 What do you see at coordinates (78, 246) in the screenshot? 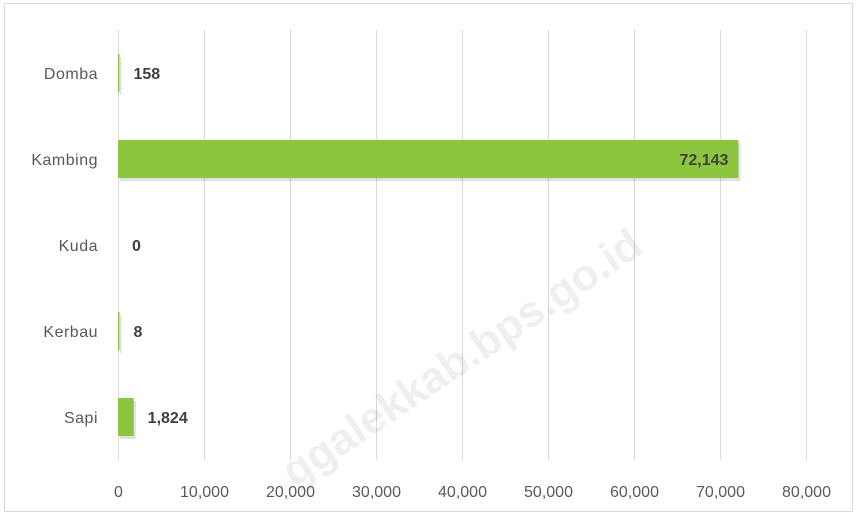
I see `y-tick-label: Kuda` at bounding box center [78, 246].